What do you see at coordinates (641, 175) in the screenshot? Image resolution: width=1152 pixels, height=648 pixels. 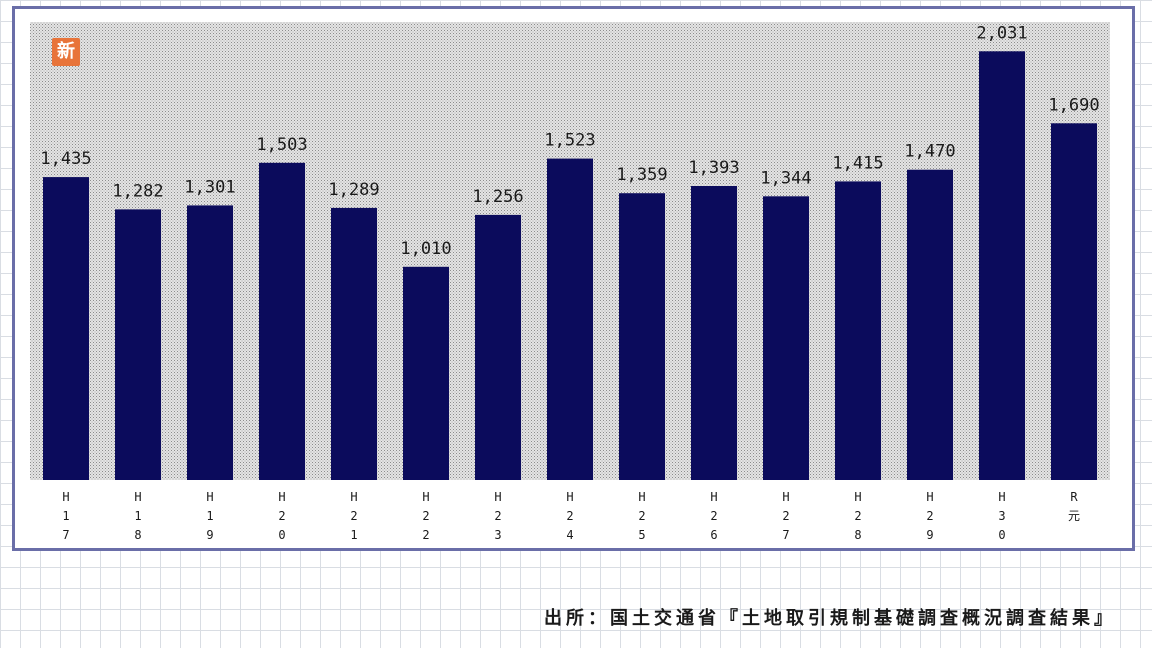 I see `value-label-H25: 1,359` at bounding box center [641, 175].